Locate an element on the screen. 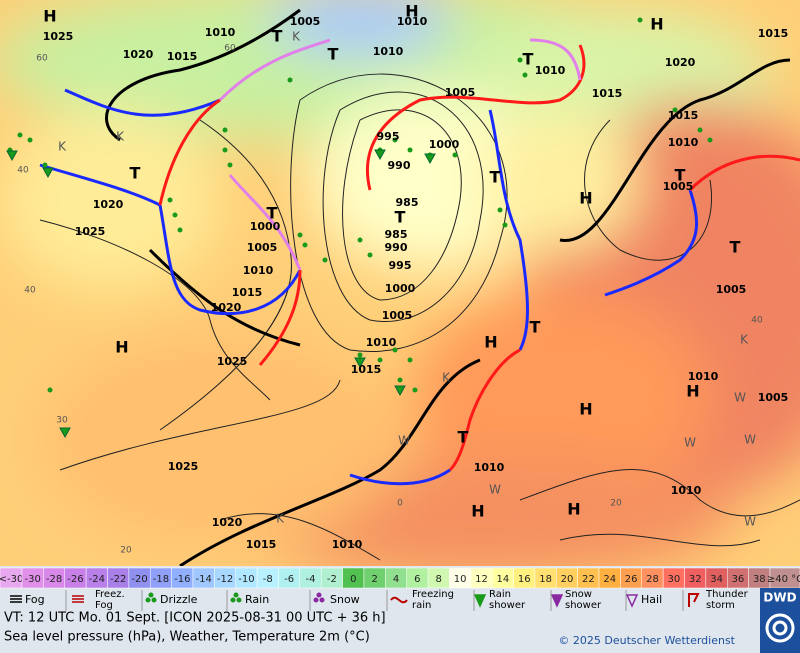 This screenshot has width=800, height=653. scale-label: 38 is located at coordinates (759, 579).